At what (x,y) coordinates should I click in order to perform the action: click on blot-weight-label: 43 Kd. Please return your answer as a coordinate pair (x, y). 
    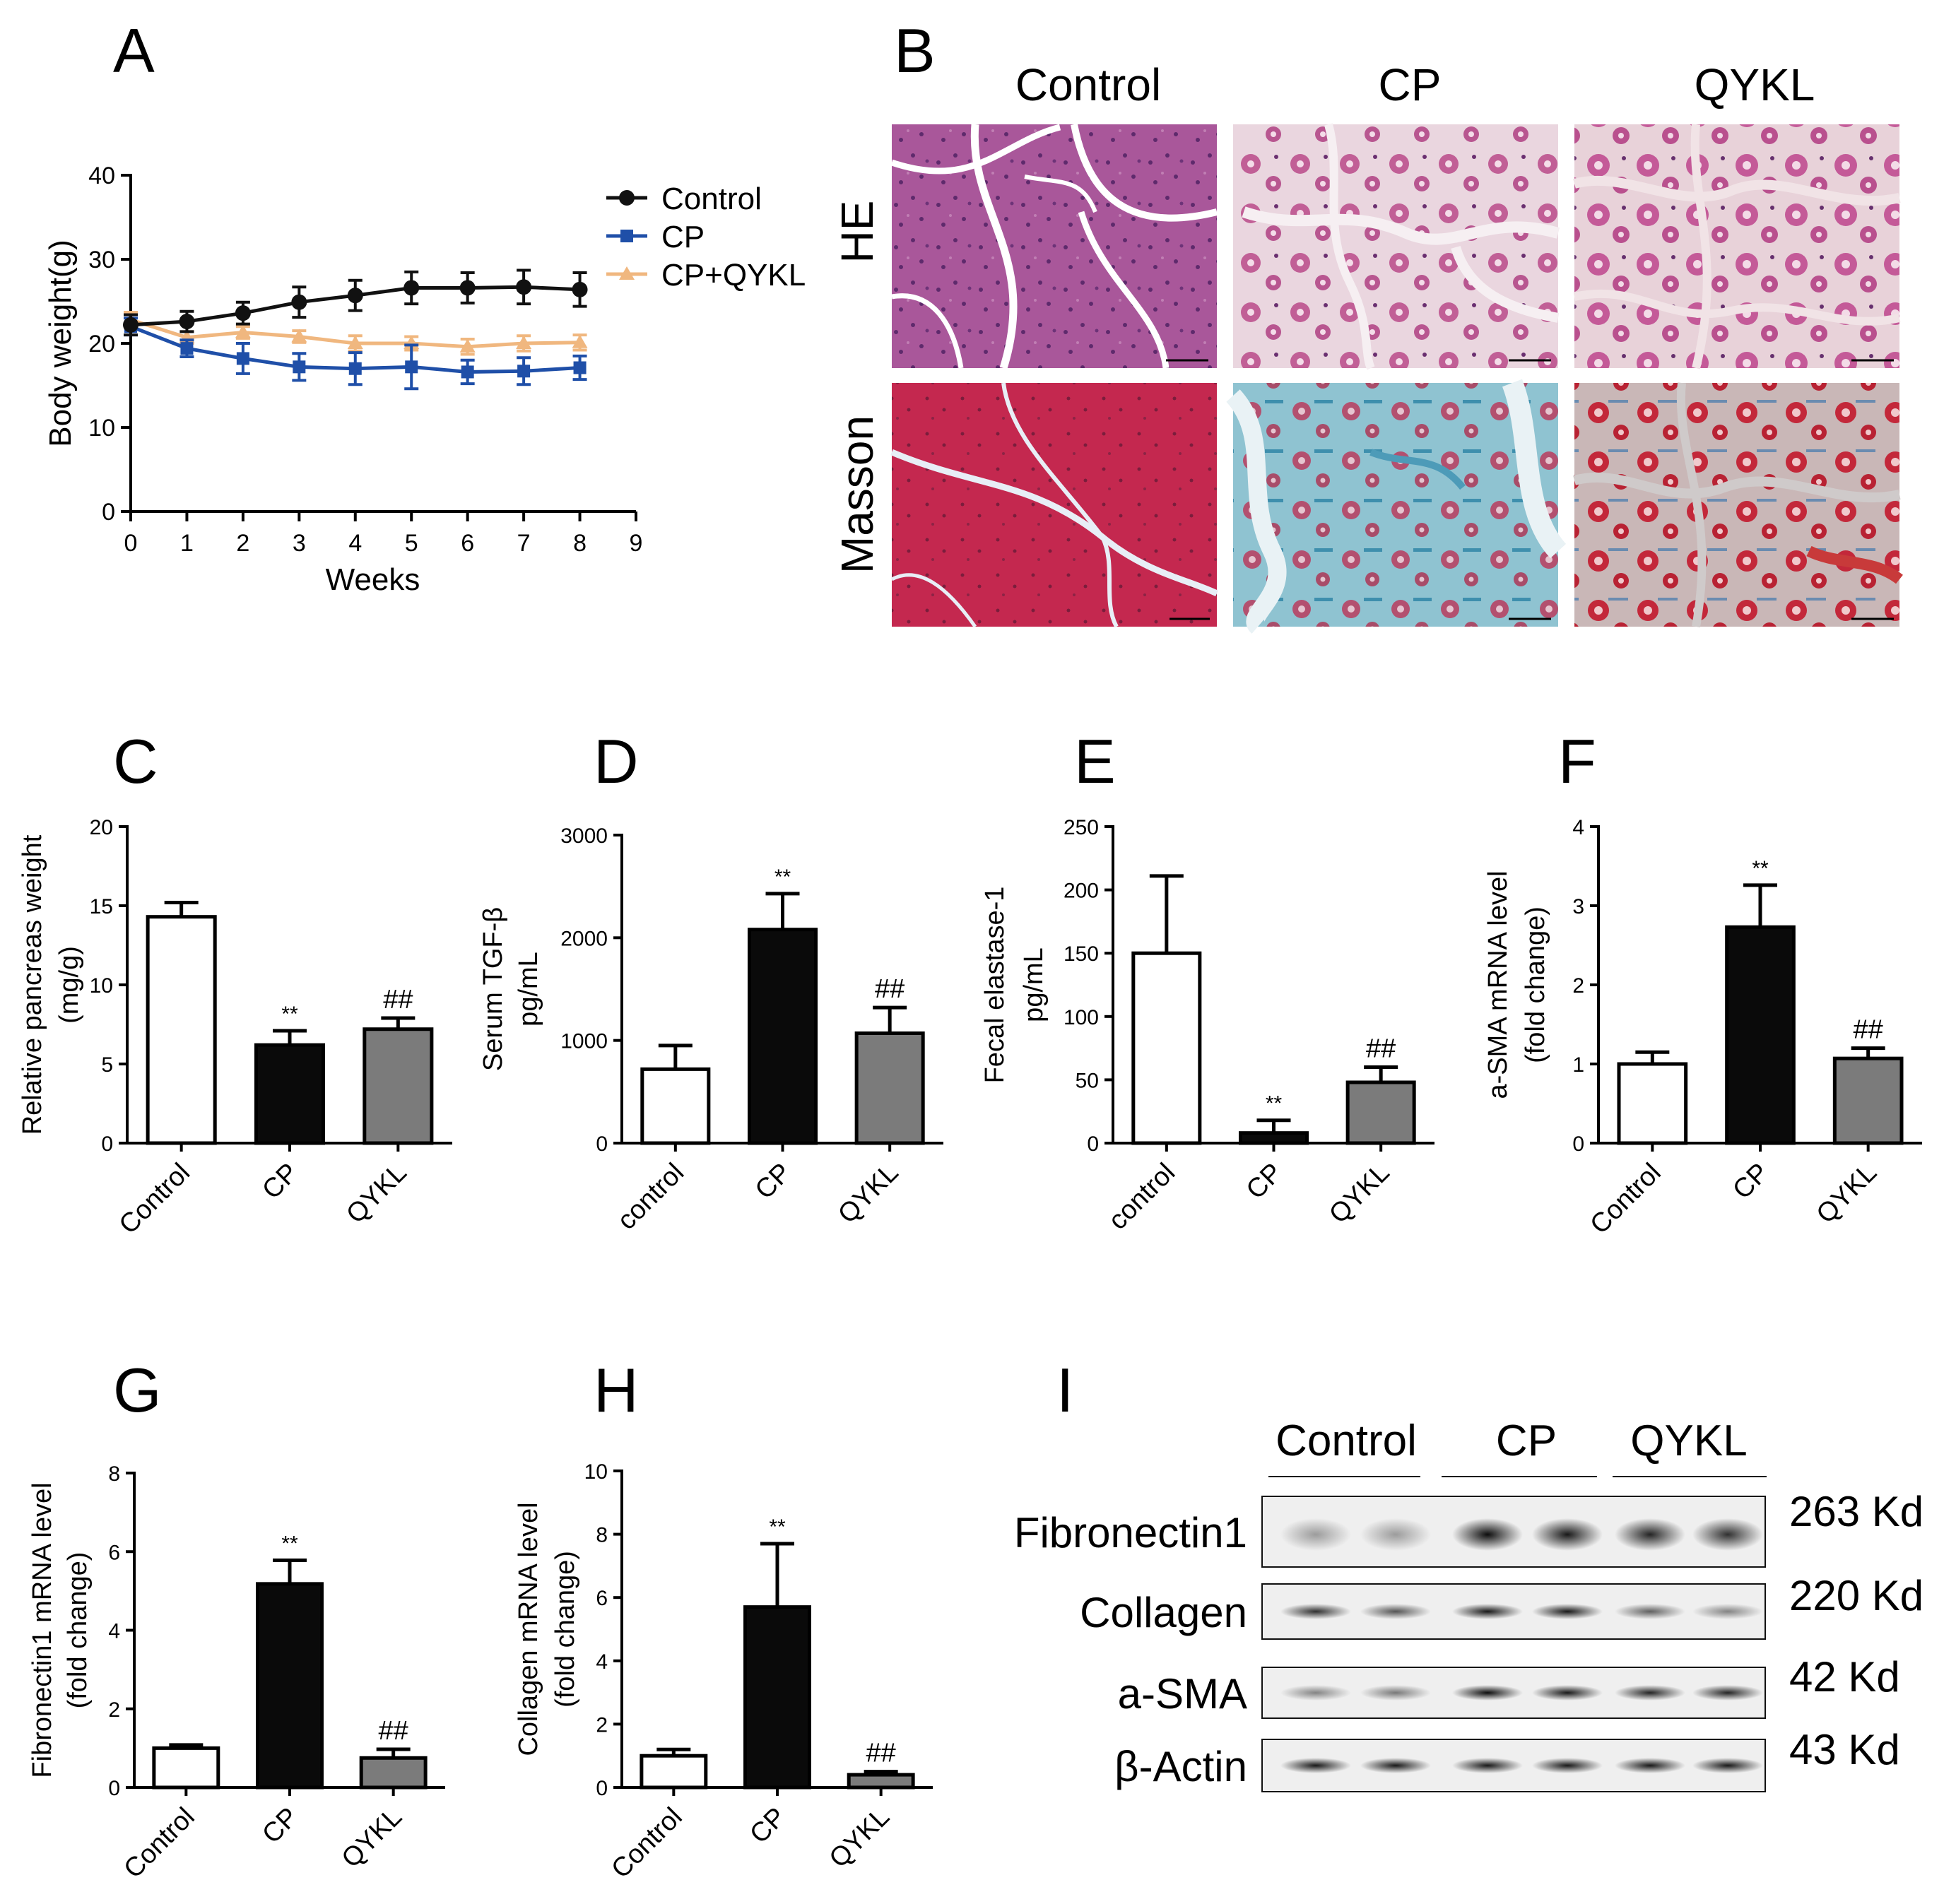
    Looking at the image, I should click on (1844, 1749).